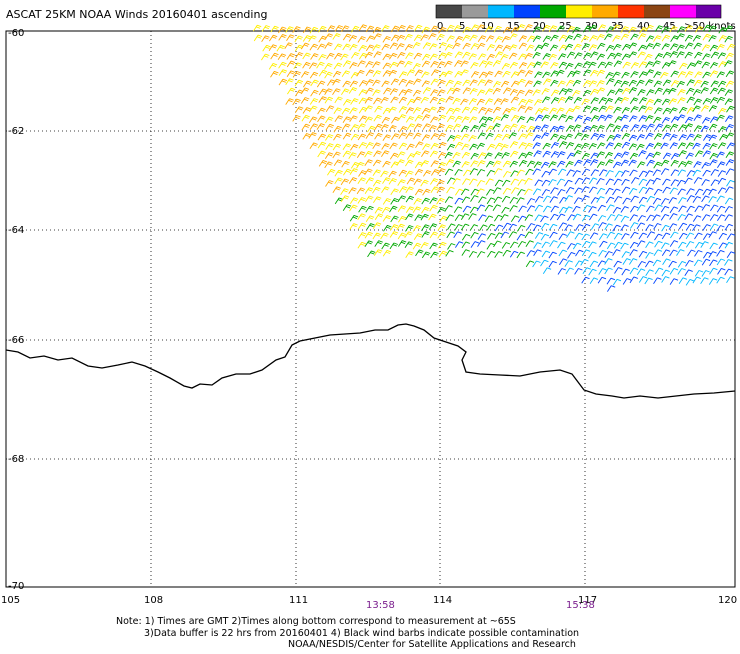  Describe the element at coordinates (727, 600) in the screenshot. I see `lon-label-120: 120` at that location.